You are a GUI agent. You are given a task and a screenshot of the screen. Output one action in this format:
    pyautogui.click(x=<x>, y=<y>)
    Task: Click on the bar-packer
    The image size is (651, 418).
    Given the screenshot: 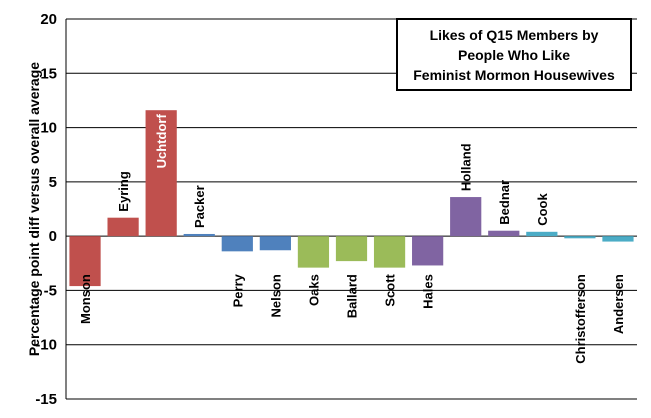 What is the action you would take?
    pyautogui.click(x=199, y=235)
    